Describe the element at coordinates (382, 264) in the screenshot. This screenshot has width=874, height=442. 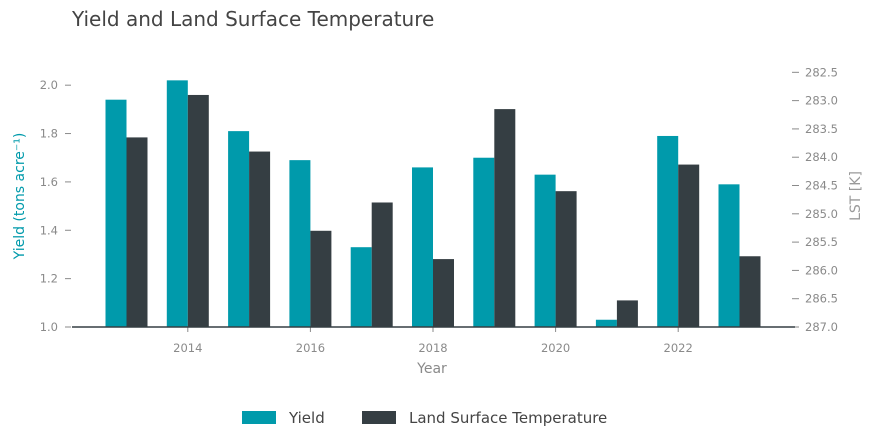
I see `lst-bar-2017` at that location.